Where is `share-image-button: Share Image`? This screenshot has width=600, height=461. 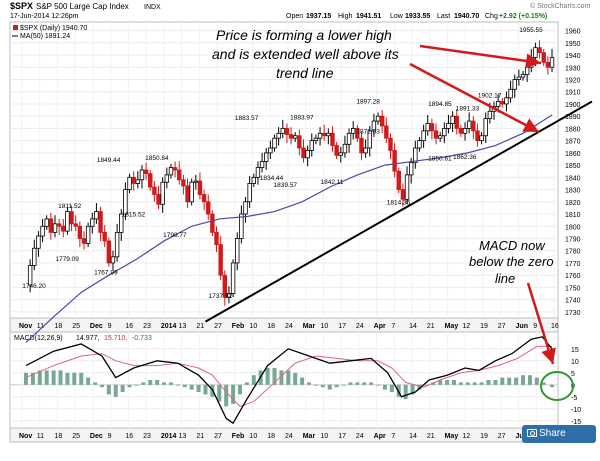
share-image-button: Share Image is located at coordinates (559, 441).